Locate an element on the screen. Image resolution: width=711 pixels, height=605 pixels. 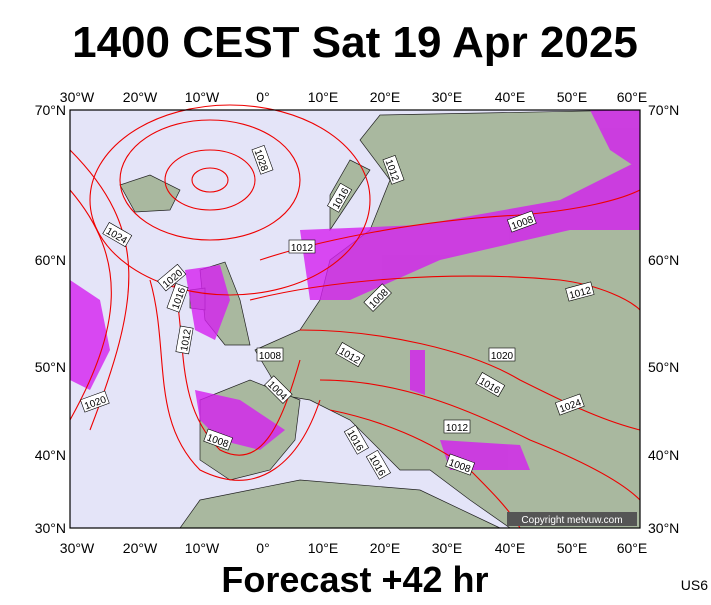
lat-tick-right: 50°N is located at coordinates (663, 367).